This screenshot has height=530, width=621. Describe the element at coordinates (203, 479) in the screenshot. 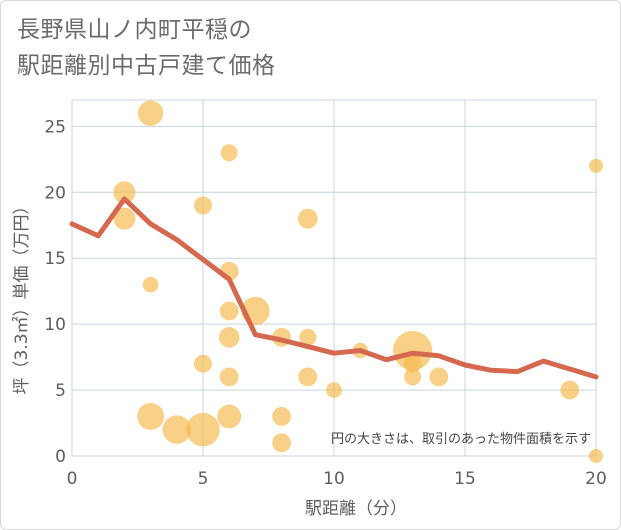

I see `x-tick-label: 5` at that location.